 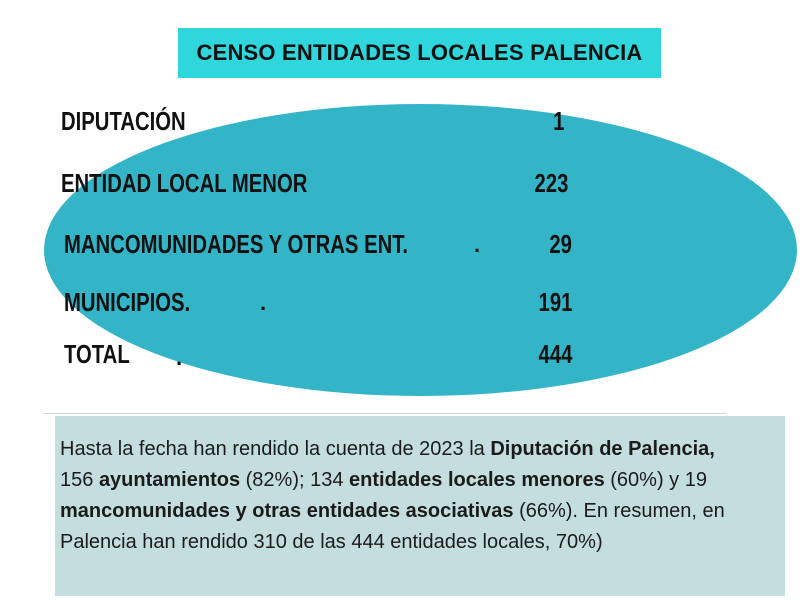 I want to click on row-label-total: TOTAL, so click(x=97, y=354).